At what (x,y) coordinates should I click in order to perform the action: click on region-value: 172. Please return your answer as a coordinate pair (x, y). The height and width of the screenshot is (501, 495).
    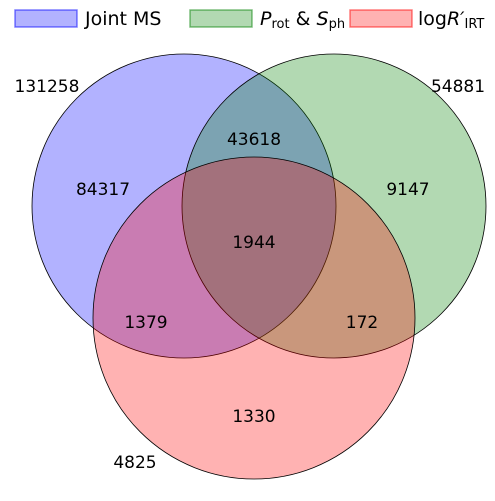
    Looking at the image, I should click on (362, 323).